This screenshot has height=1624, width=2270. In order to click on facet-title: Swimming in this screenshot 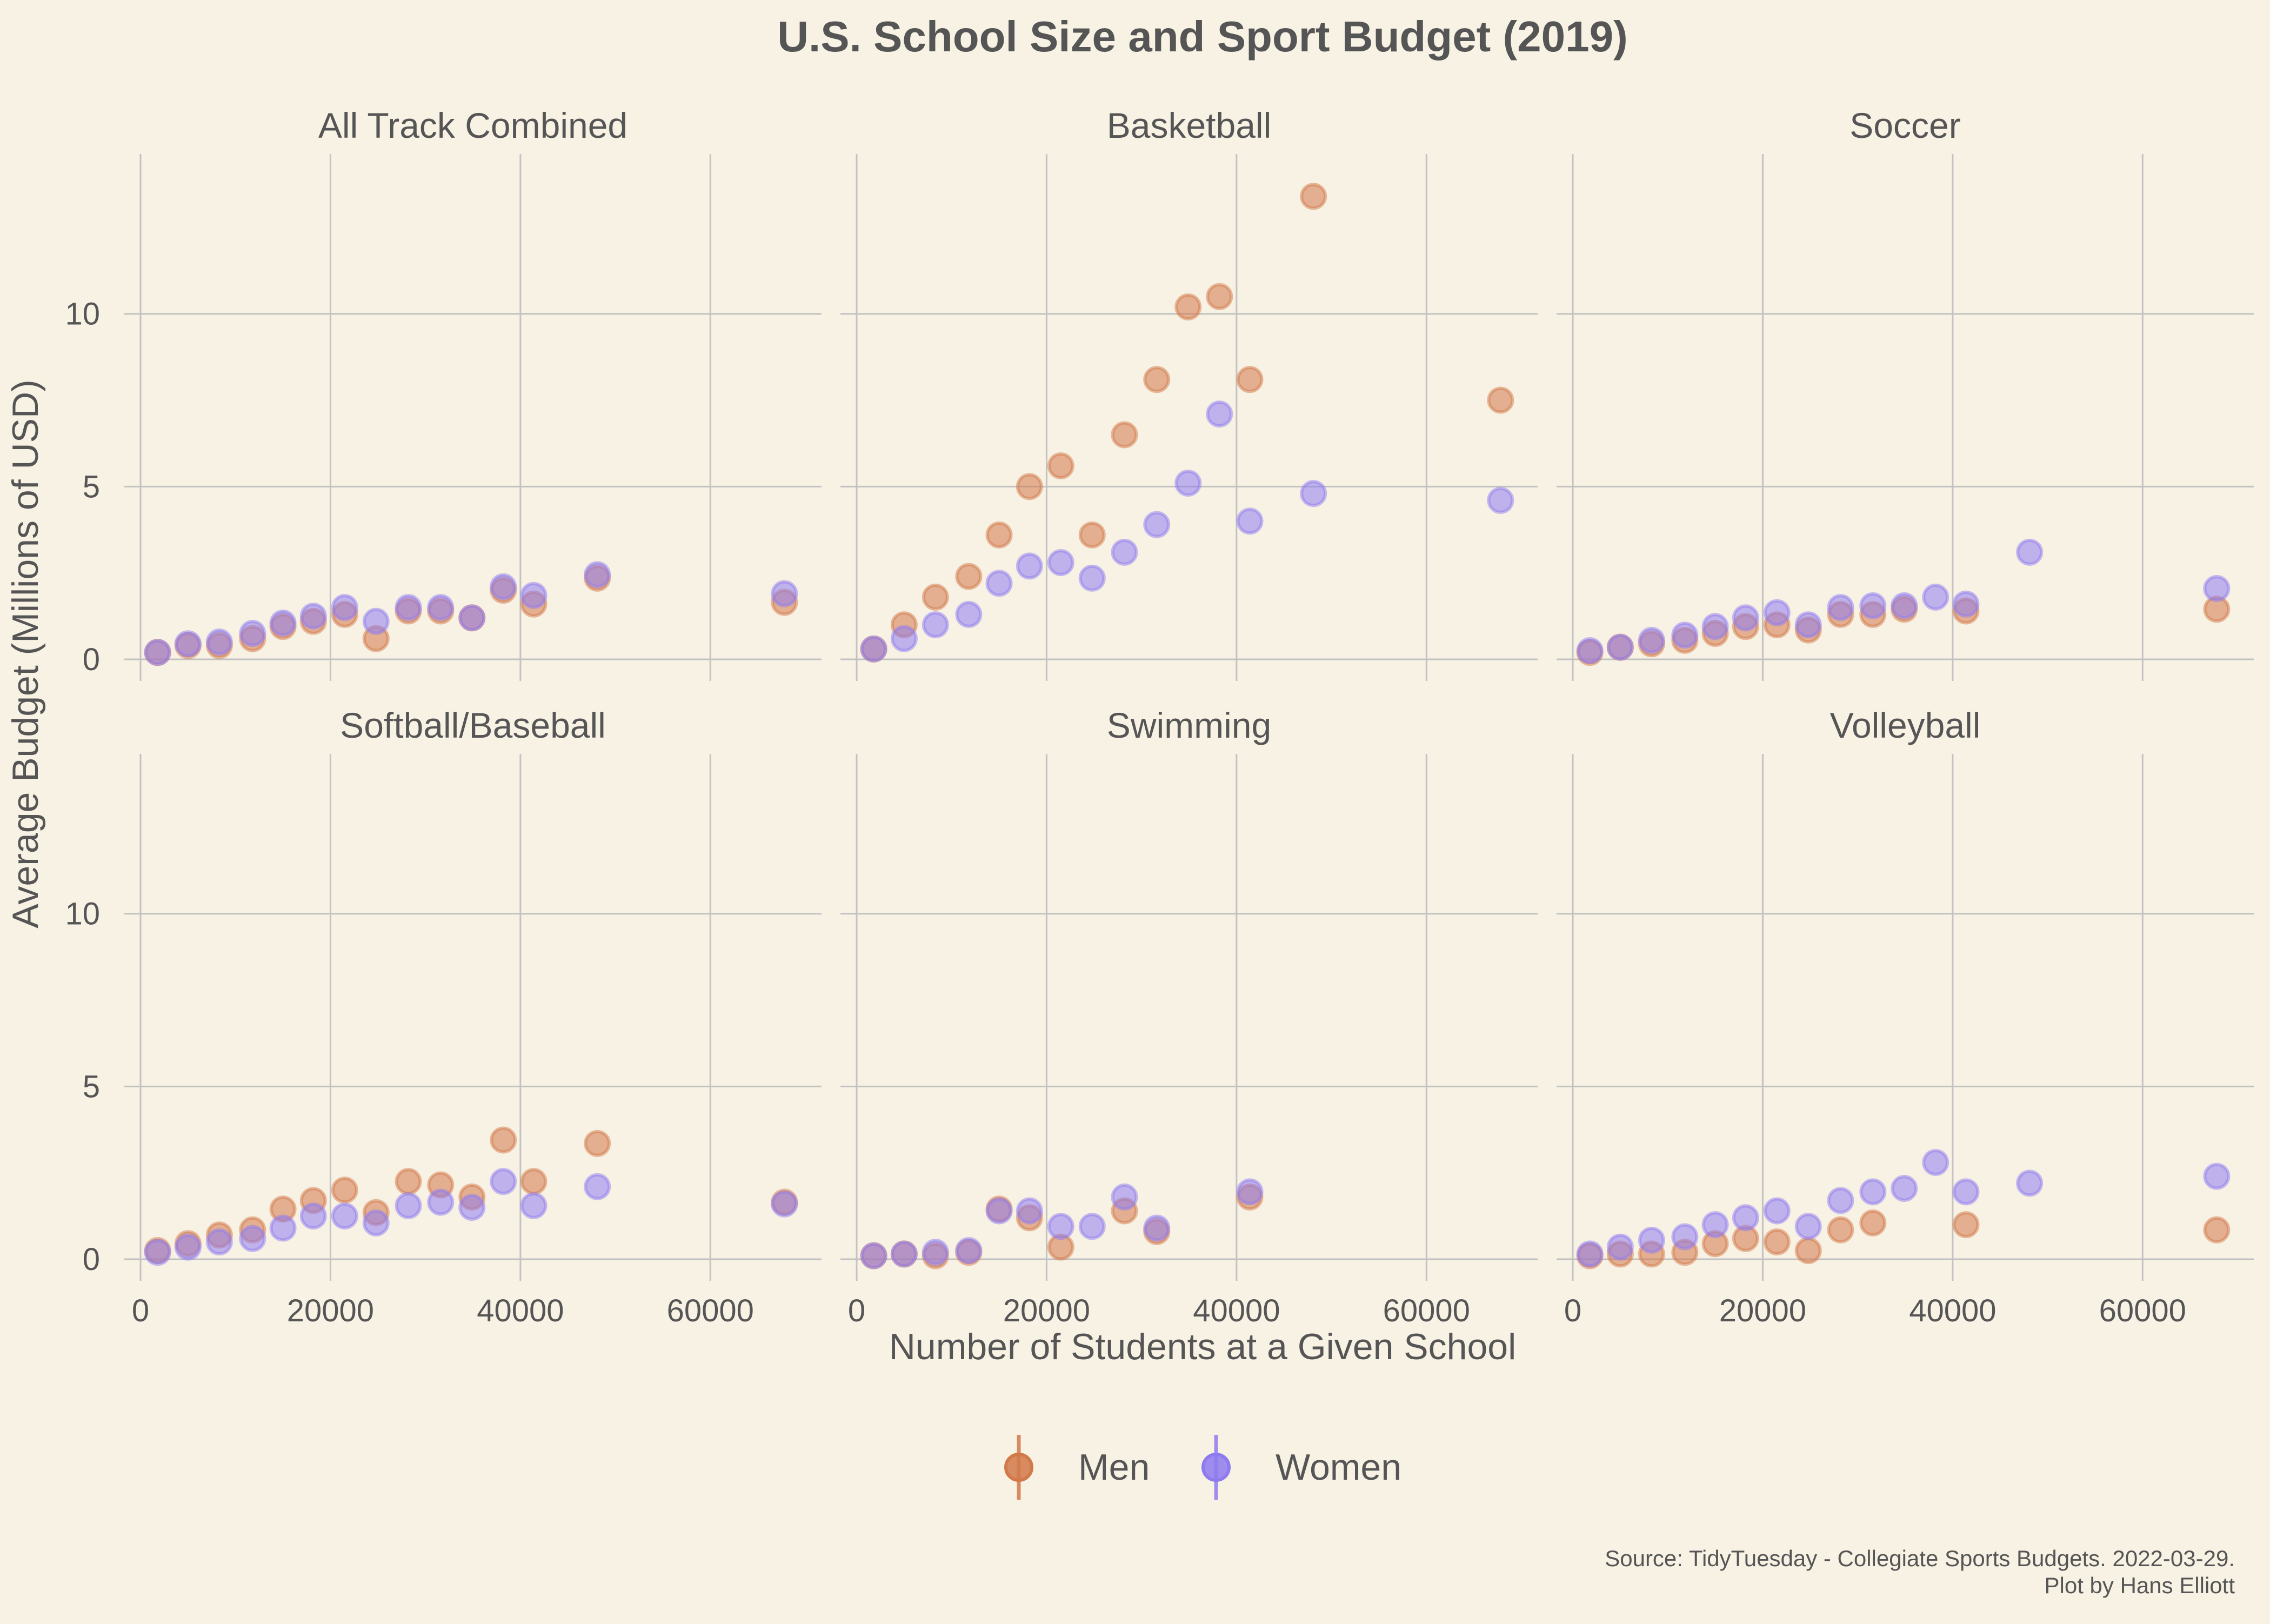, I will do `click(1189, 725)`.